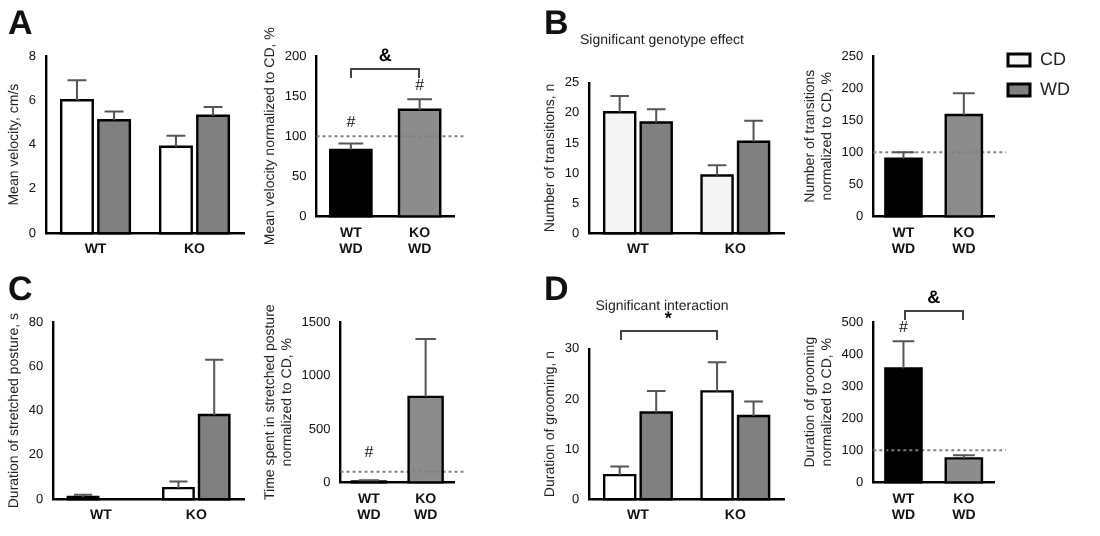 This screenshot has height=536, width=1100. What do you see at coordinates (556, 289) in the screenshot?
I see `text: D` at bounding box center [556, 289].